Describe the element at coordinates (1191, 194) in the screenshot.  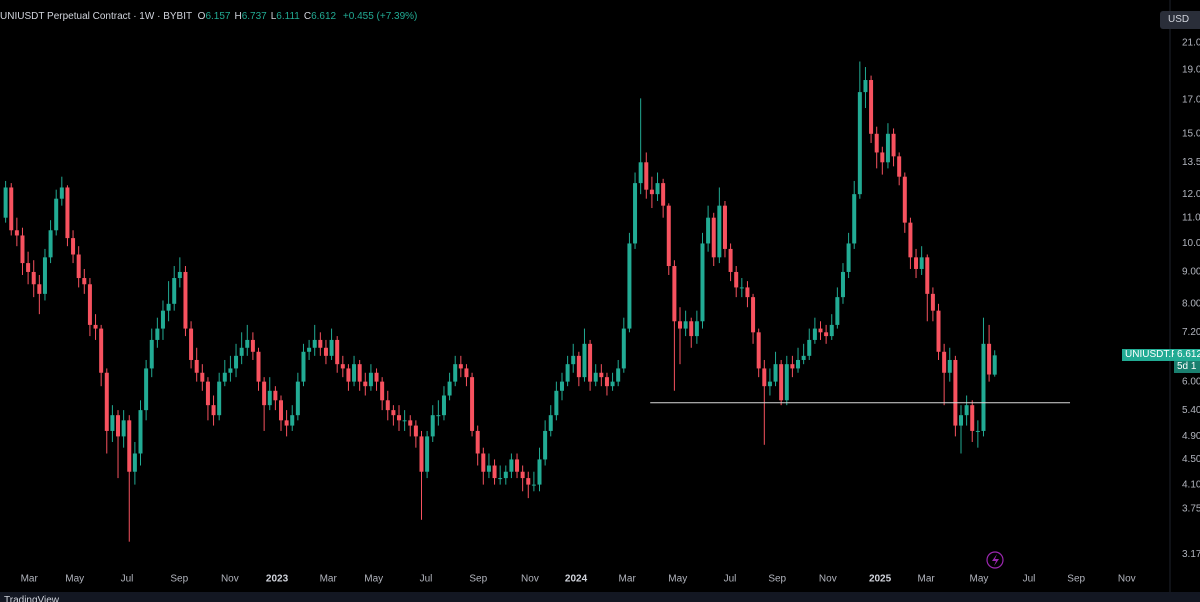
I see `y-tick-label: 12.00` at that location.